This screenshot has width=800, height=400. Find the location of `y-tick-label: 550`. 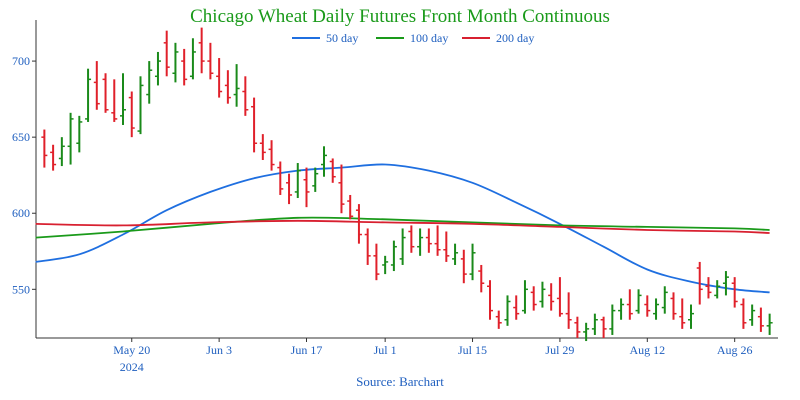

y-tick-label: 550 is located at coordinates (21, 289).